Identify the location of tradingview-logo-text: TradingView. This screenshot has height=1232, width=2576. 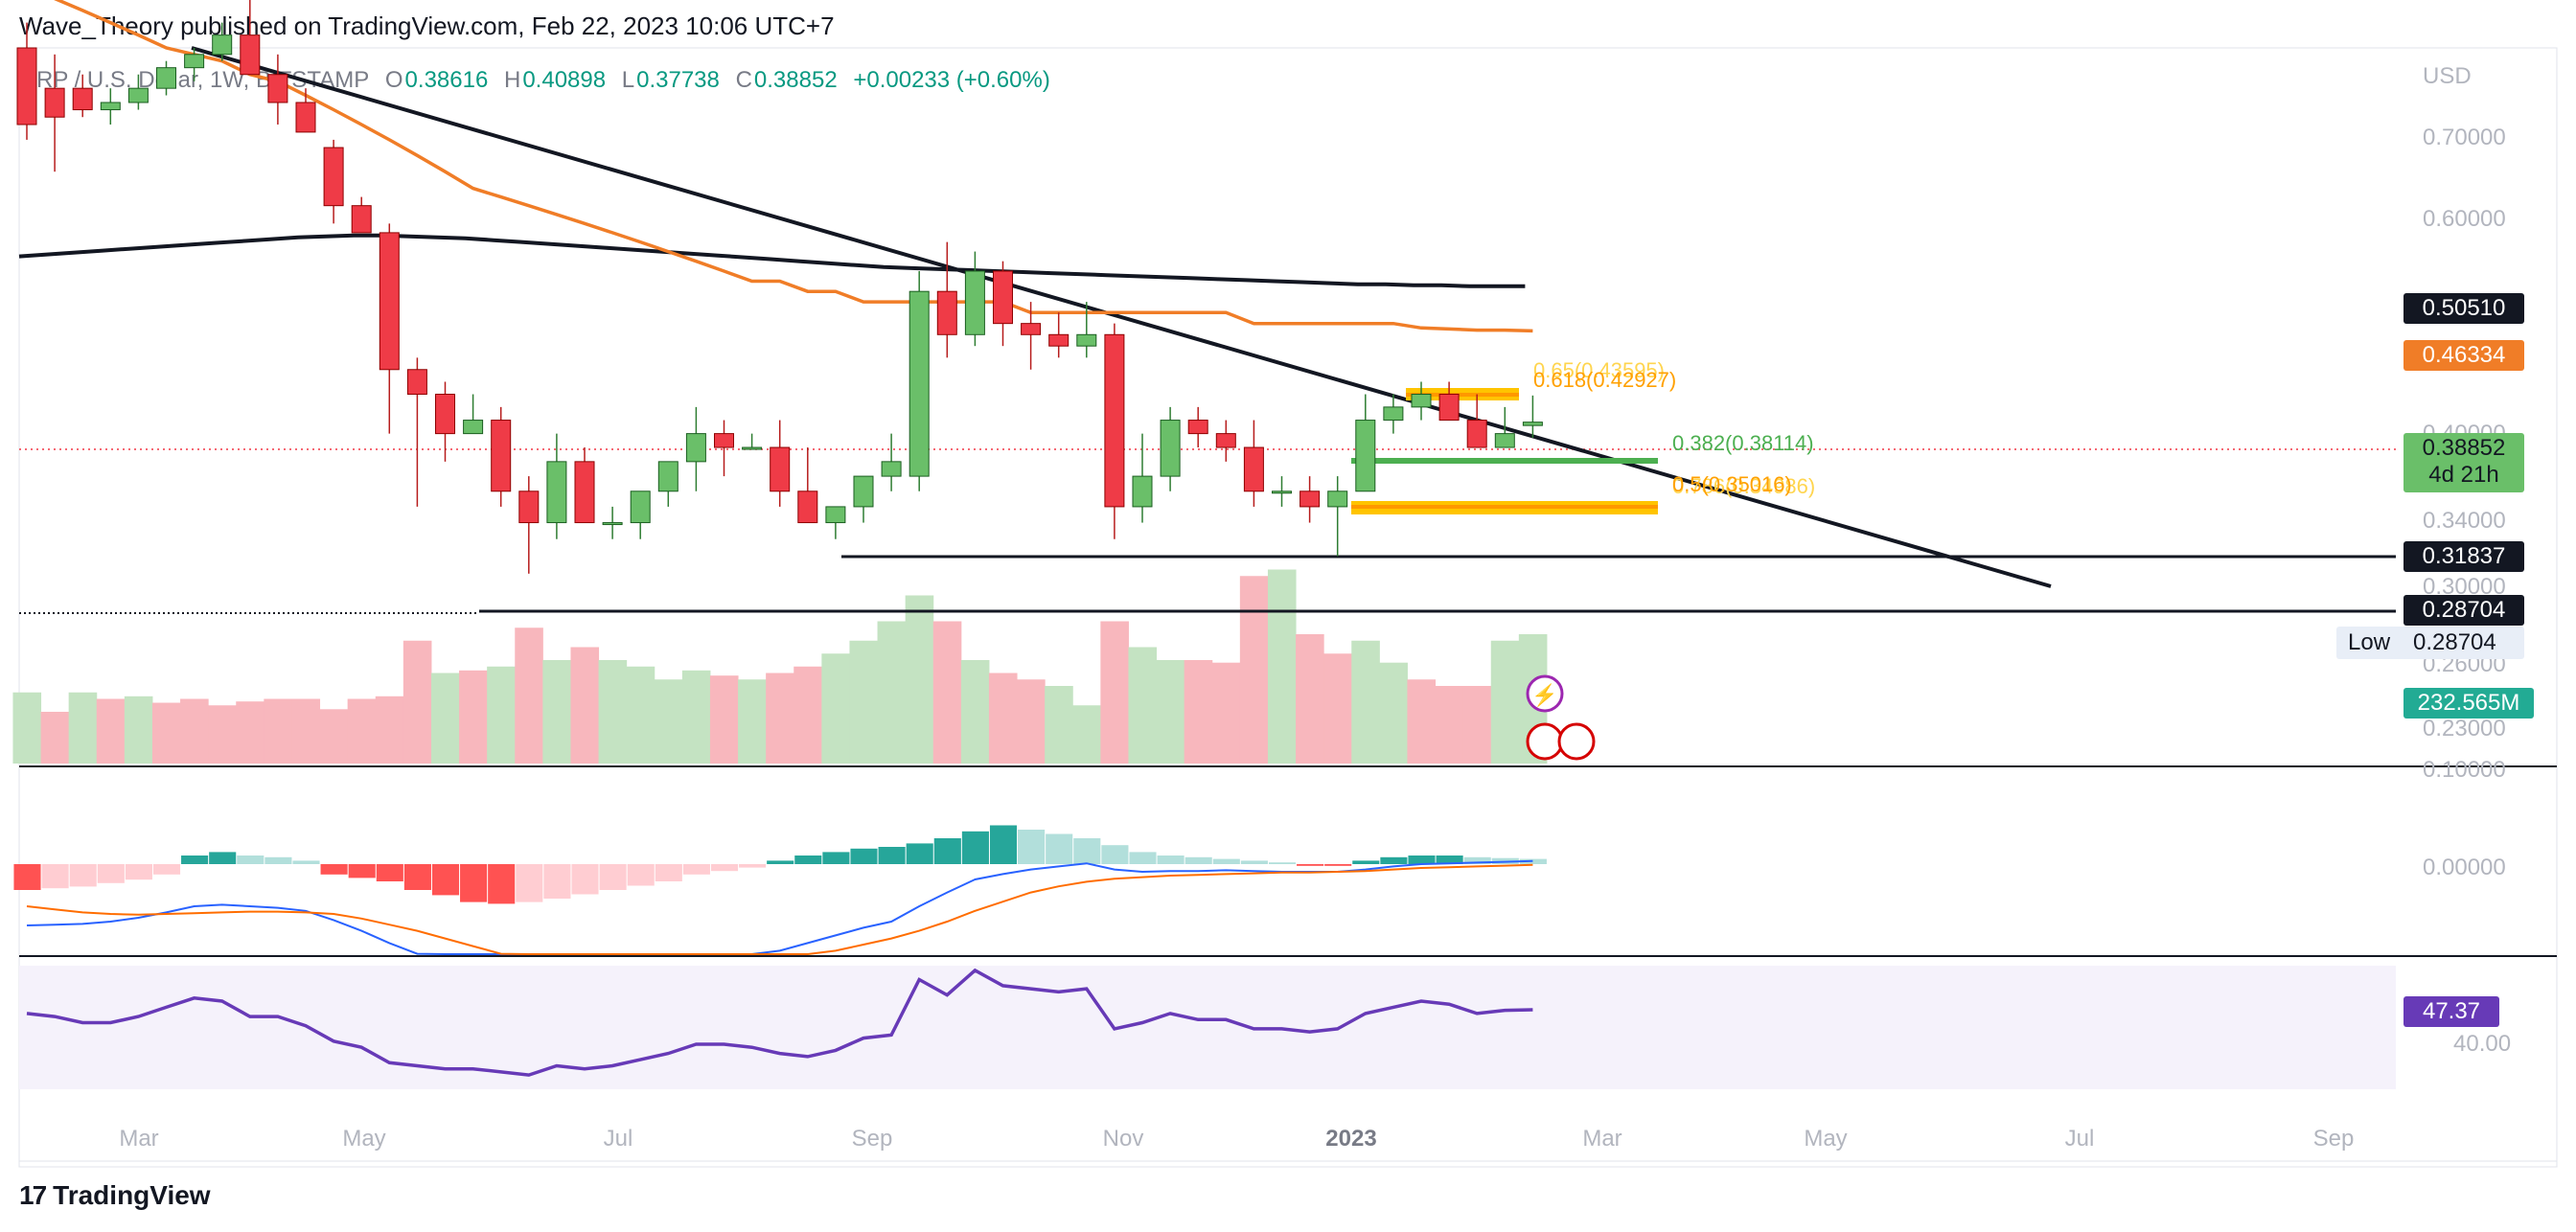
(132, 1195).